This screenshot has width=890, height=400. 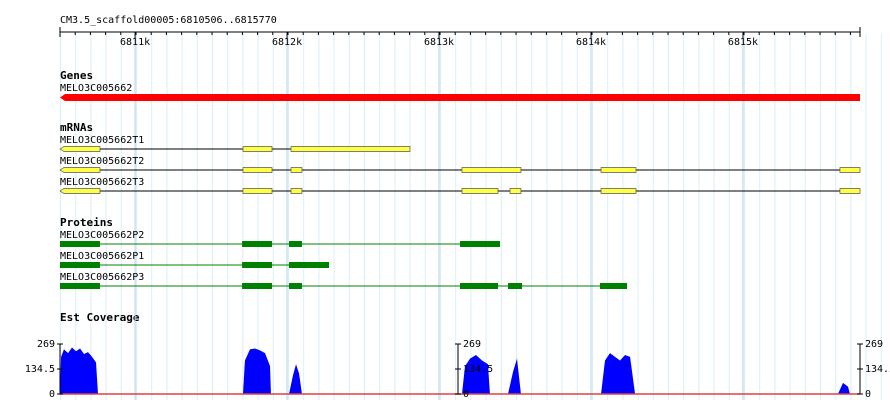 What do you see at coordinates (460, 97) in the screenshot?
I see `gene` at bounding box center [460, 97].